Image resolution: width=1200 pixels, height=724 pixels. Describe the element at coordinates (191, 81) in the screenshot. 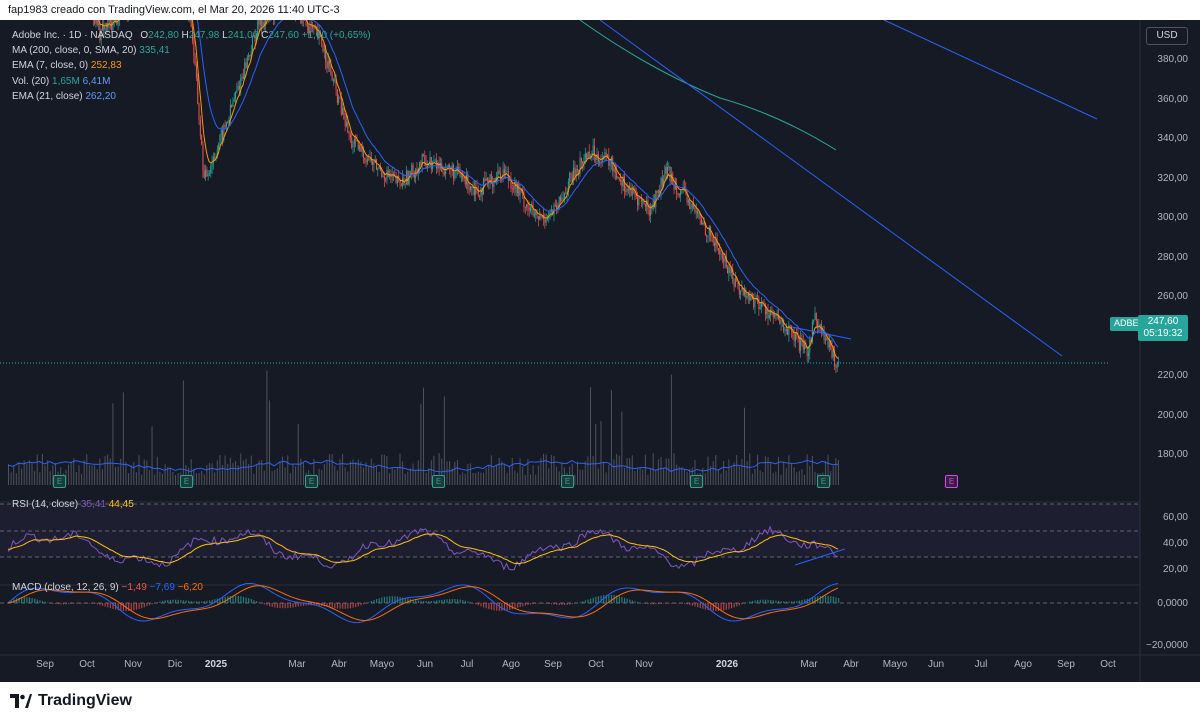

I see `legend-vol-row: Vol. (20) 1,65M 6,41M` at that location.